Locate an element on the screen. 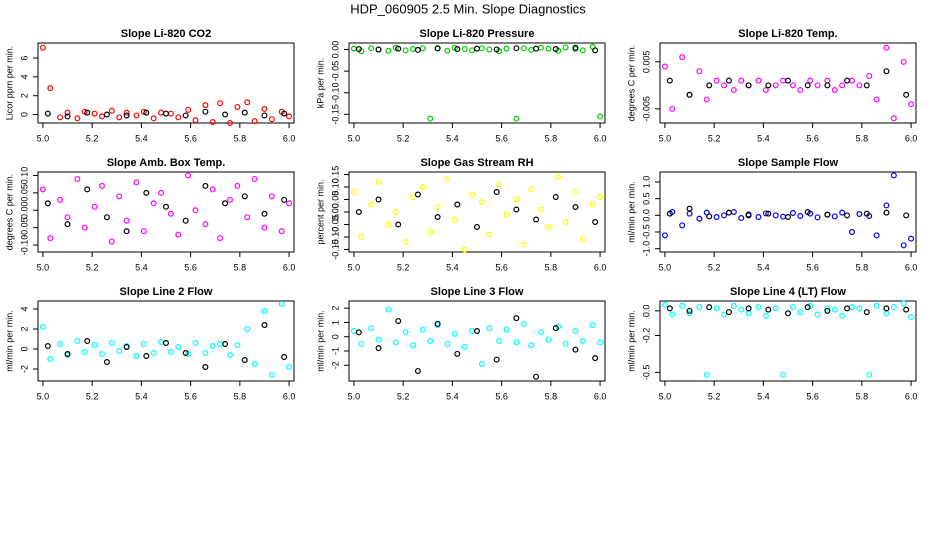 This screenshot has height=540, width=936. y-axis-label: degrees C per min. is located at coordinates (9, 212).